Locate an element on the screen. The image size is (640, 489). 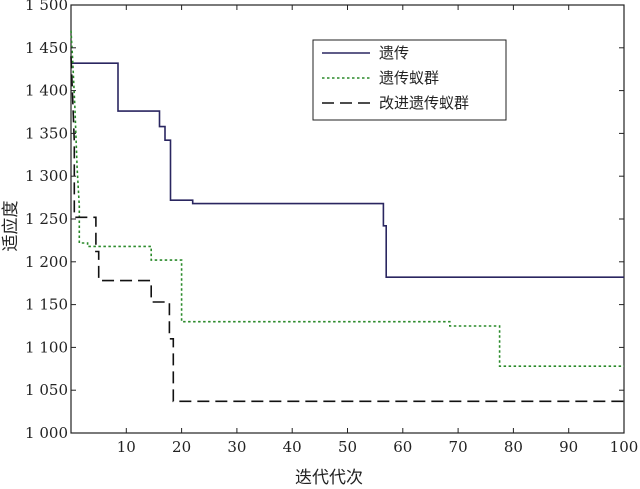
y-tick-label: 1 300 is located at coordinates (46, 176).